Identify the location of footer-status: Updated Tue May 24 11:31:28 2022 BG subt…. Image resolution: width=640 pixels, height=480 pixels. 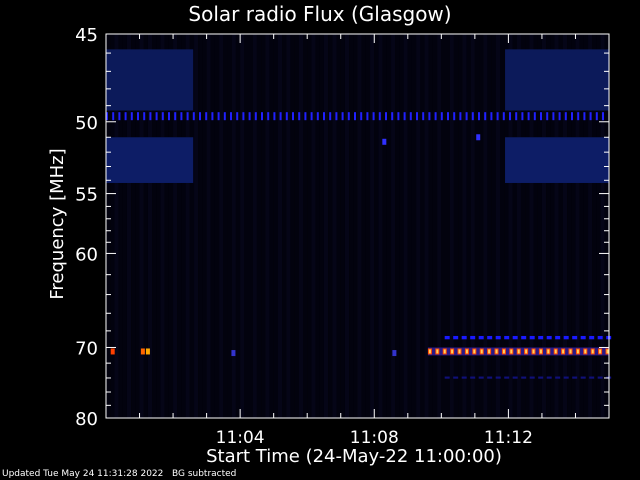
(119, 474).